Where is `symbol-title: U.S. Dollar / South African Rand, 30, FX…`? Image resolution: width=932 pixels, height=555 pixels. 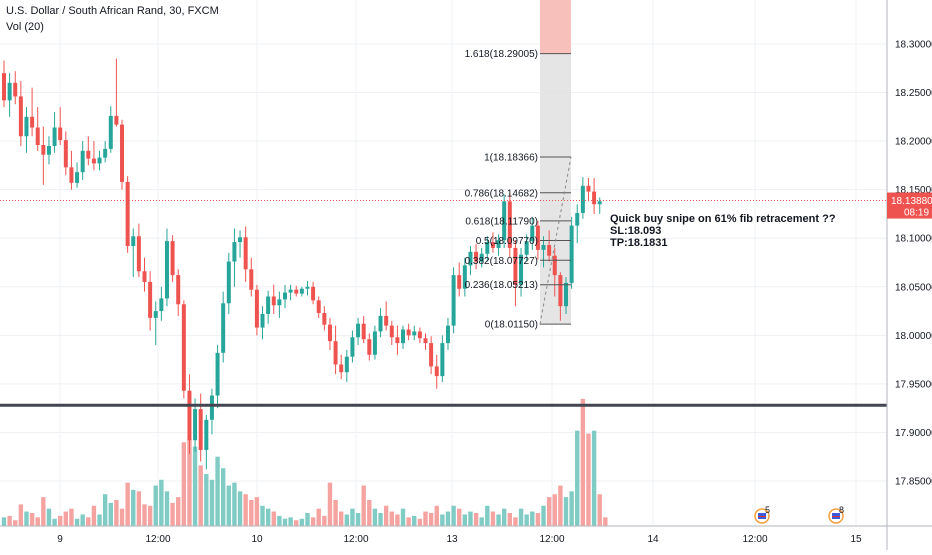 symbol-title: U.S. Dollar / South African Rand, 30, FX… is located at coordinates (112, 11).